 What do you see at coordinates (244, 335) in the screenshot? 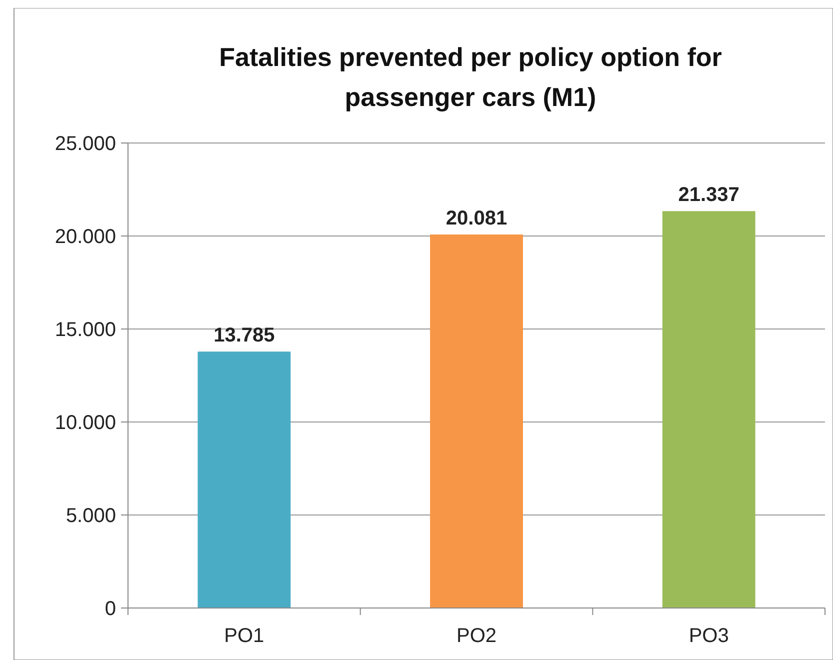
I see `data-label: 13.785` at bounding box center [244, 335].